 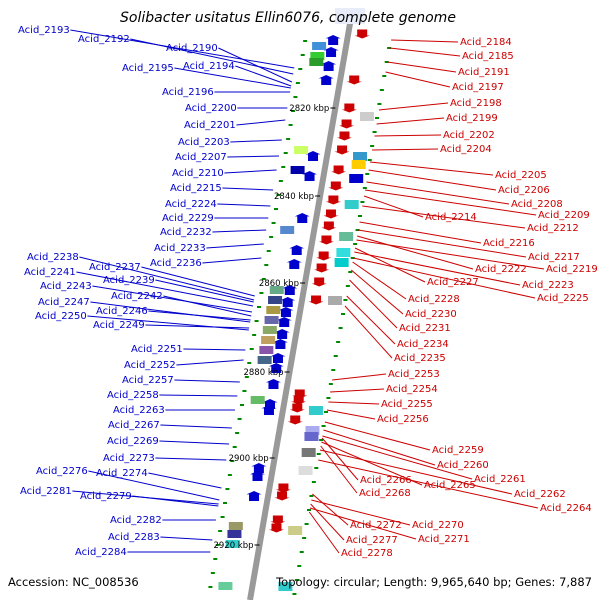 What do you see at coordinates (563, 298) in the screenshot?
I see `gene-label-reverse: Acid_2225` at bounding box center [563, 298].